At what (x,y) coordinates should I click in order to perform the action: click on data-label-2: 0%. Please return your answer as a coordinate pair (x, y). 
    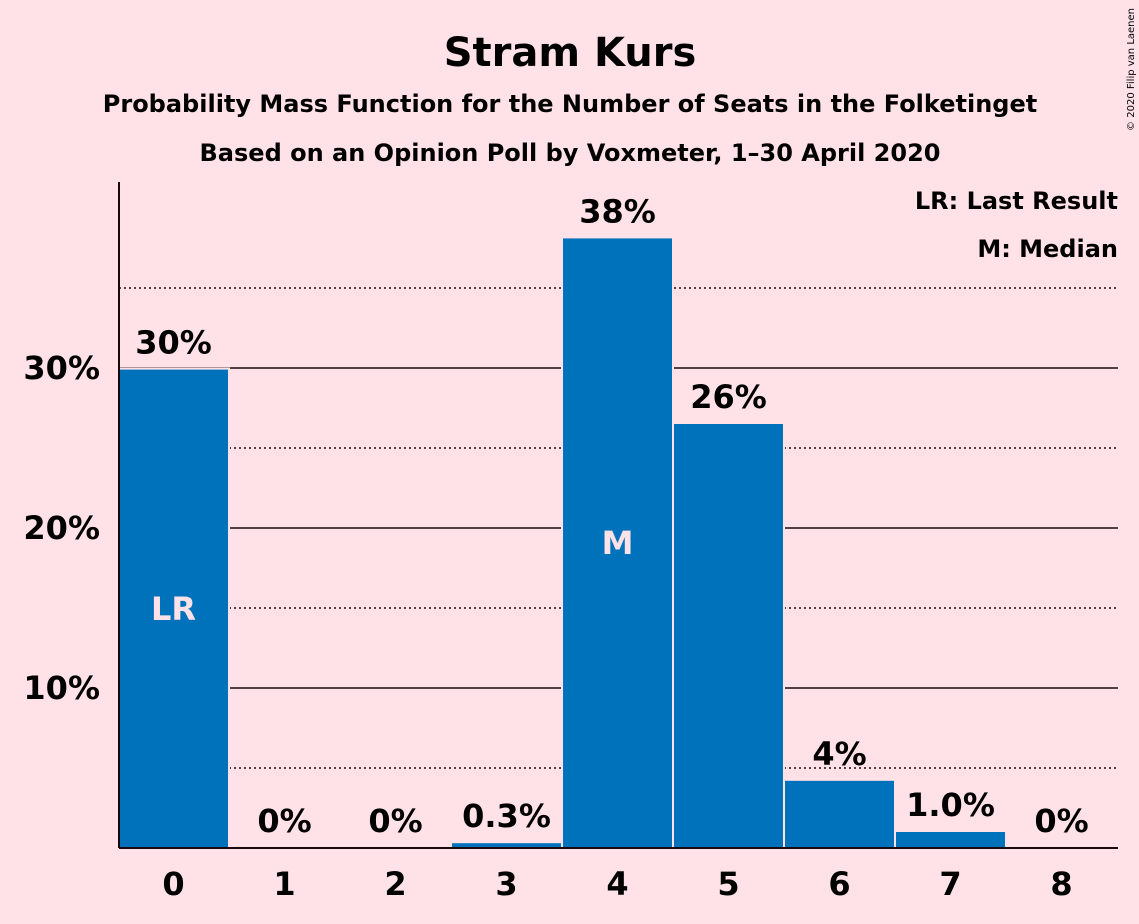
    Looking at the image, I should click on (395, 821).